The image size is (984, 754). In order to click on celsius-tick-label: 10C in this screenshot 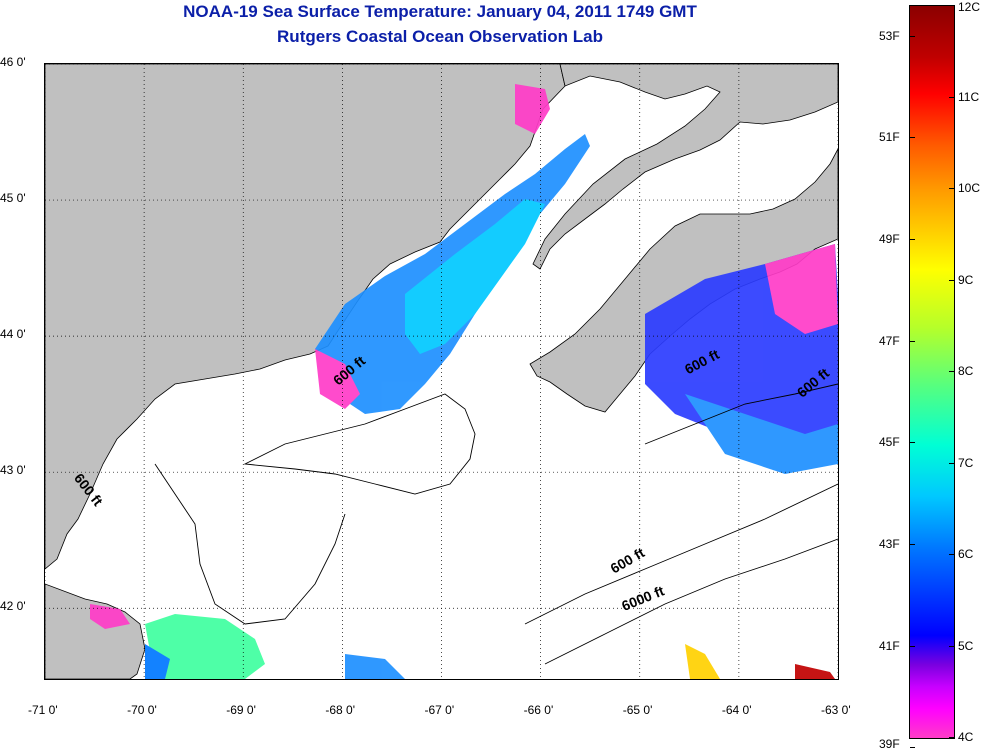, I will do `click(969, 188)`.